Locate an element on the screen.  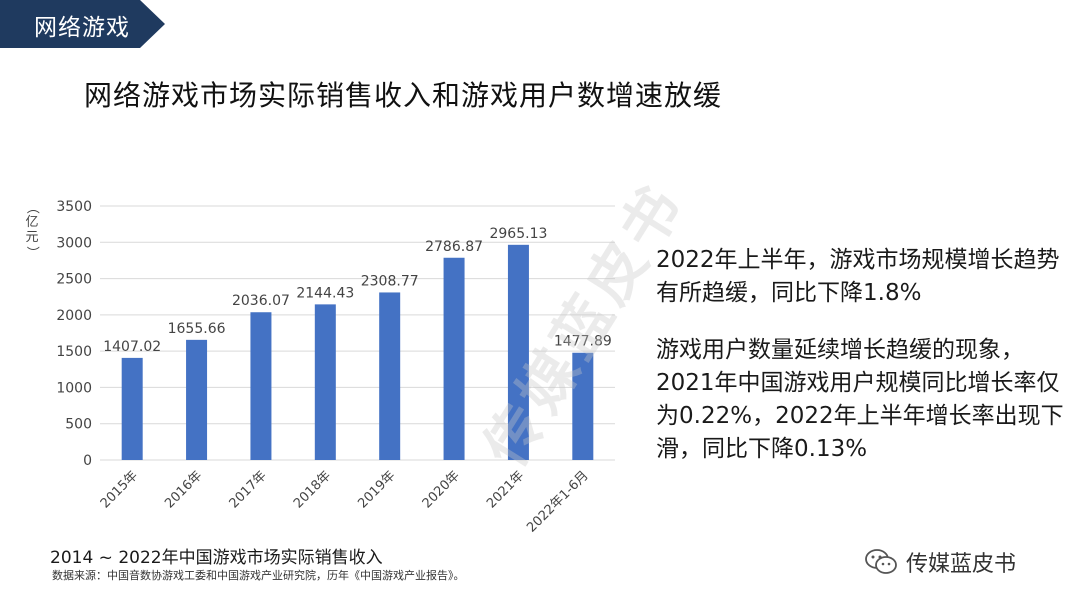
x-tick-label: 2019年 is located at coordinates (376, 489).